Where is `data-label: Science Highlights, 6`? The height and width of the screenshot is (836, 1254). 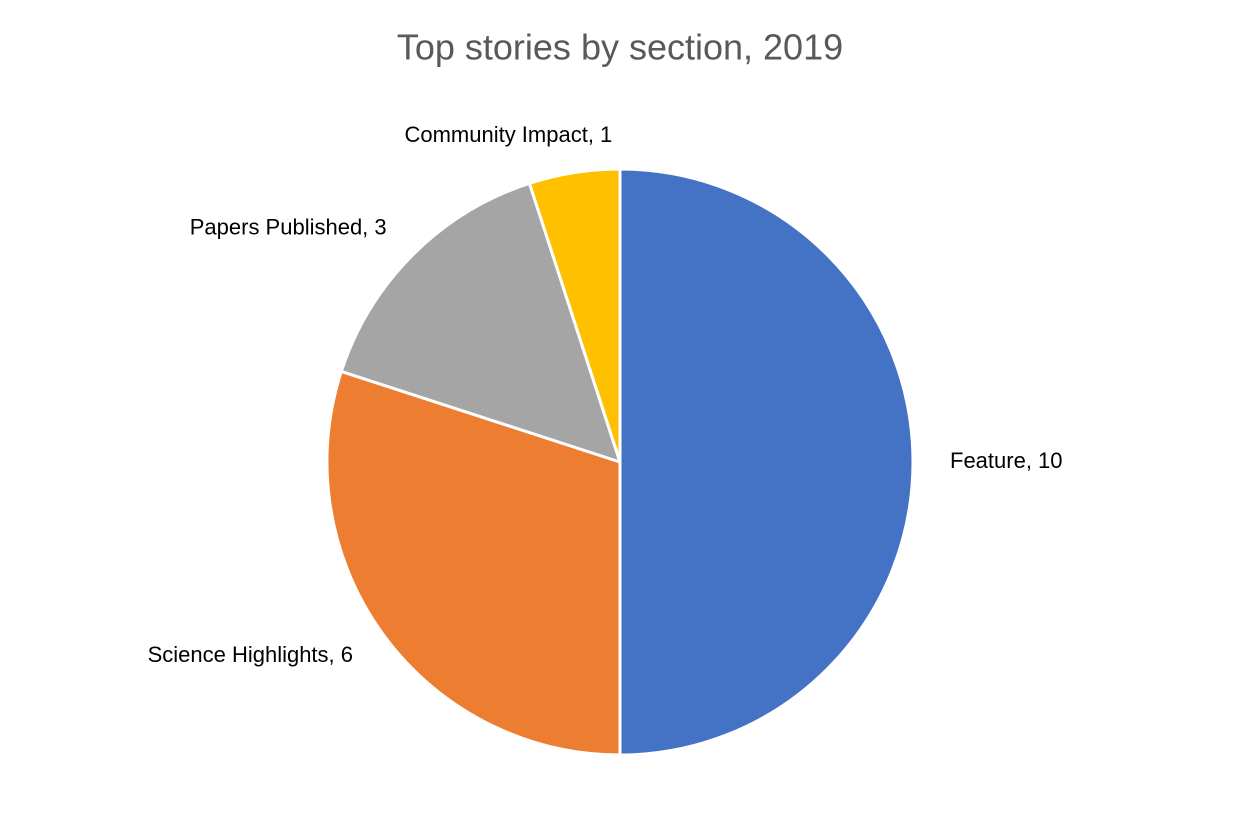 data-label: Science Highlights, 6 is located at coordinates (250, 654).